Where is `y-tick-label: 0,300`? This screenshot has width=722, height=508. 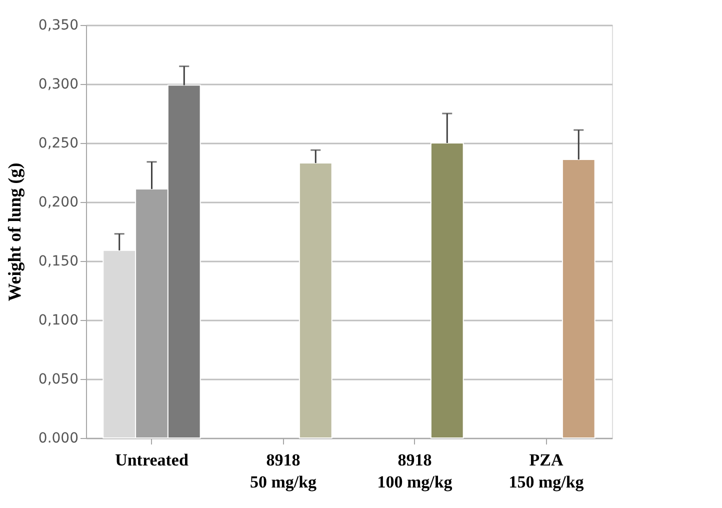
y-tick-label: 0,300 is located at coordinates (58, 84).